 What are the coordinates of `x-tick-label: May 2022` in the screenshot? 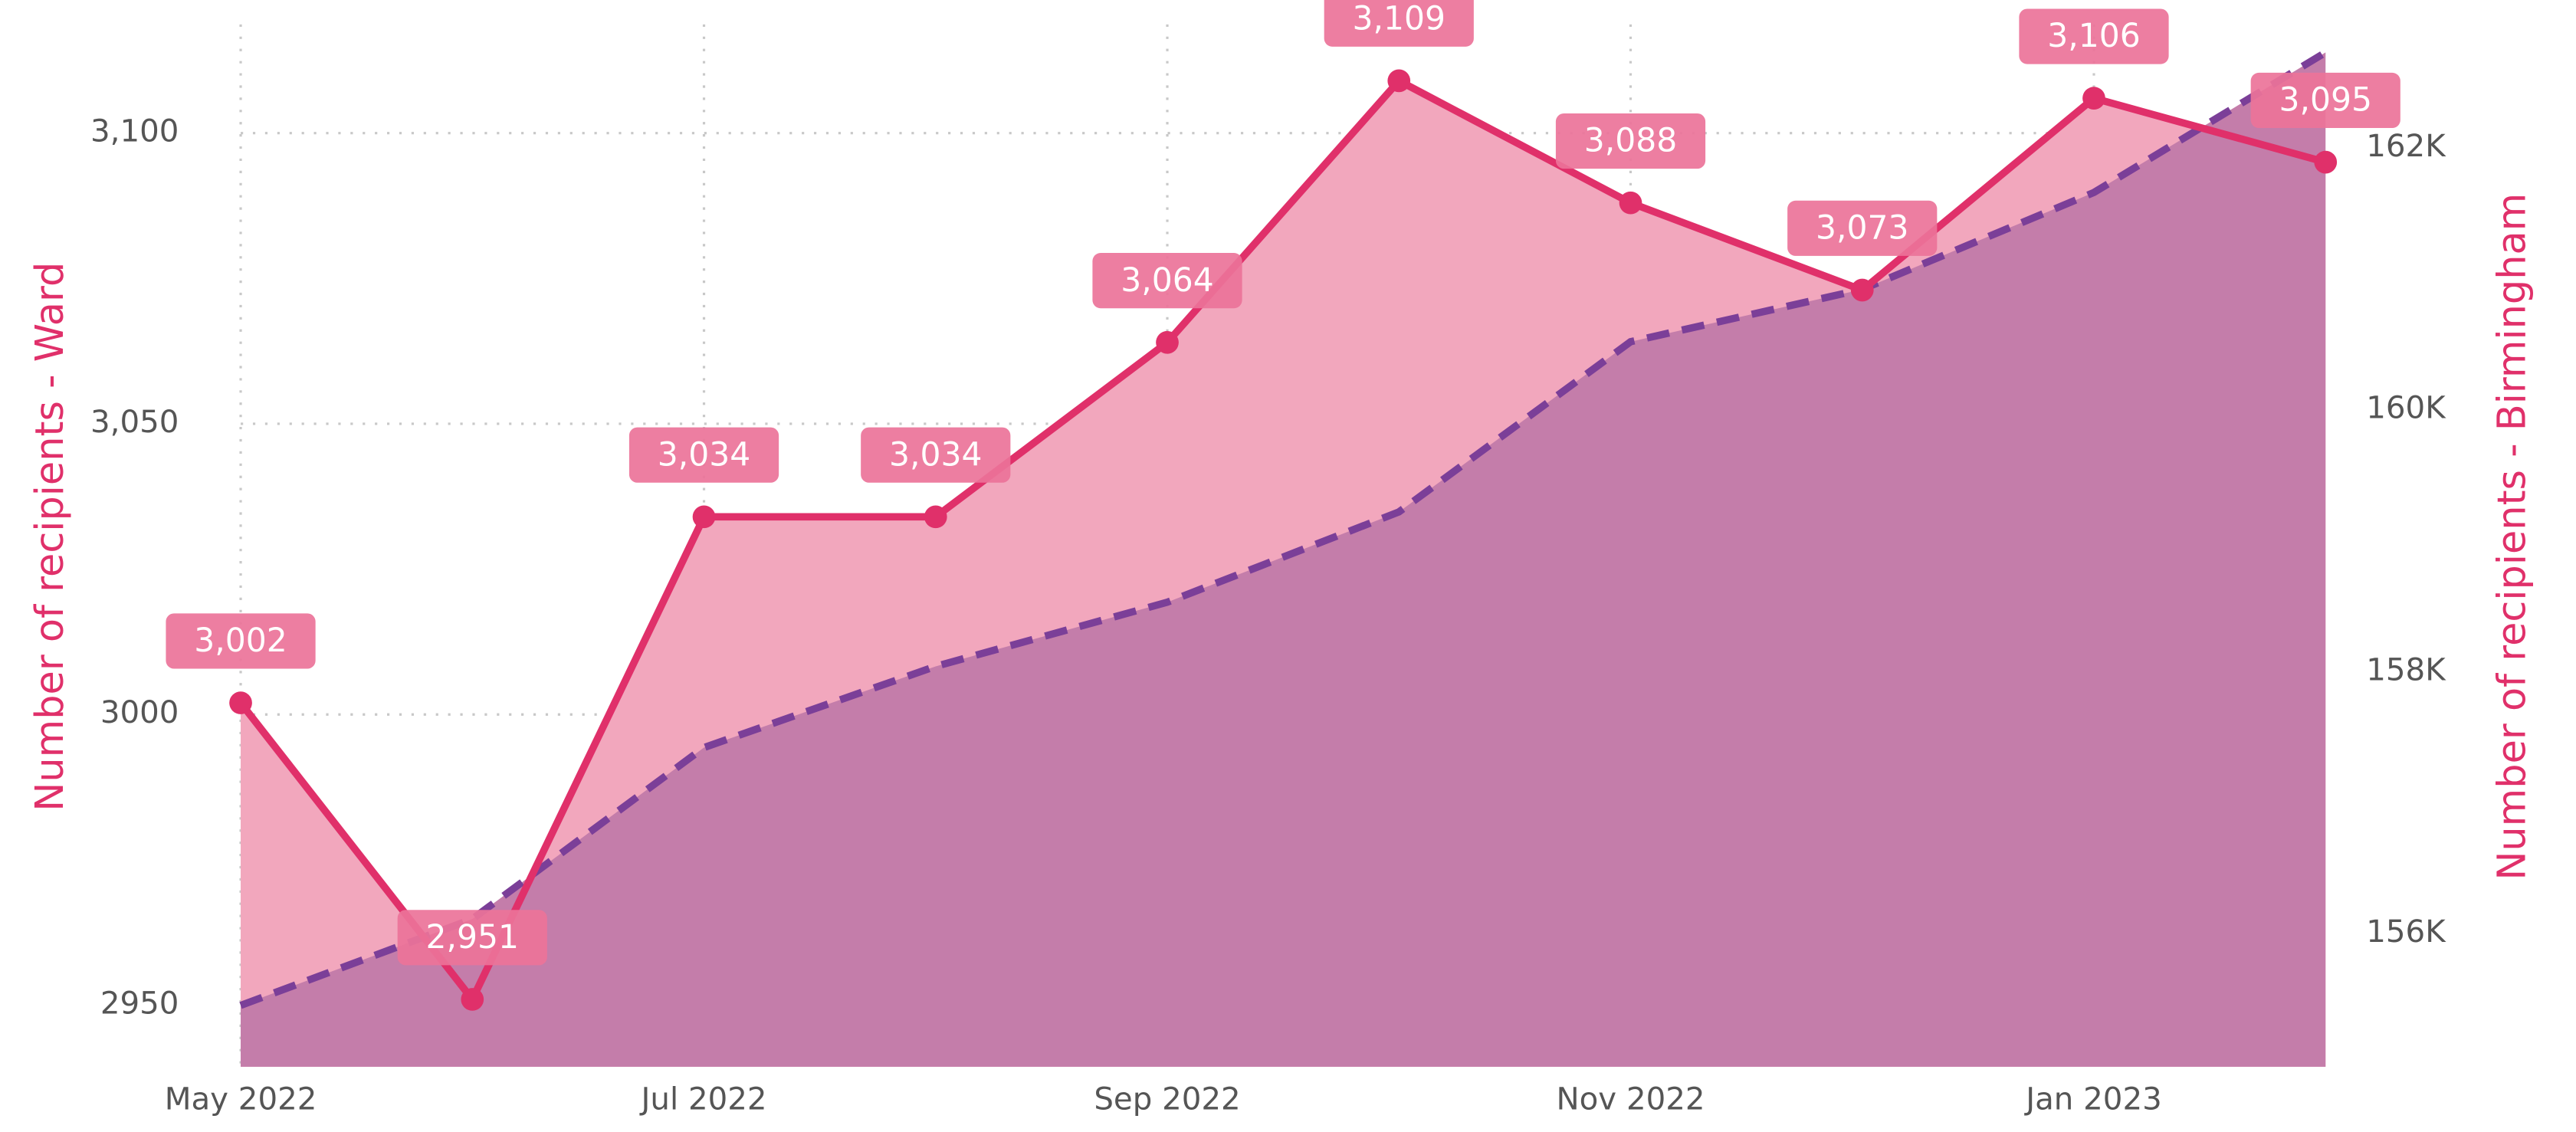 It's located at (241, 1099).